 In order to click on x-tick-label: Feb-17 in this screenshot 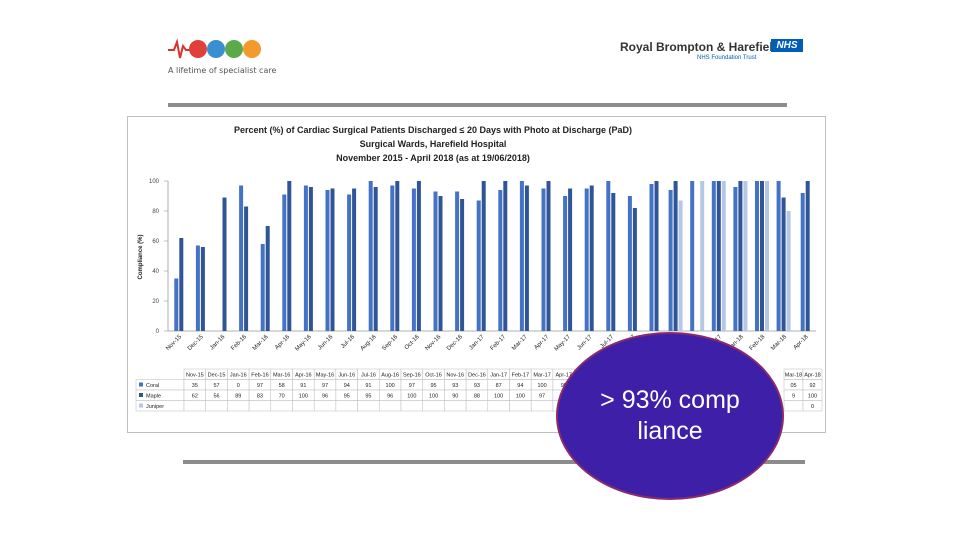, I will do `click(499, 343)`.